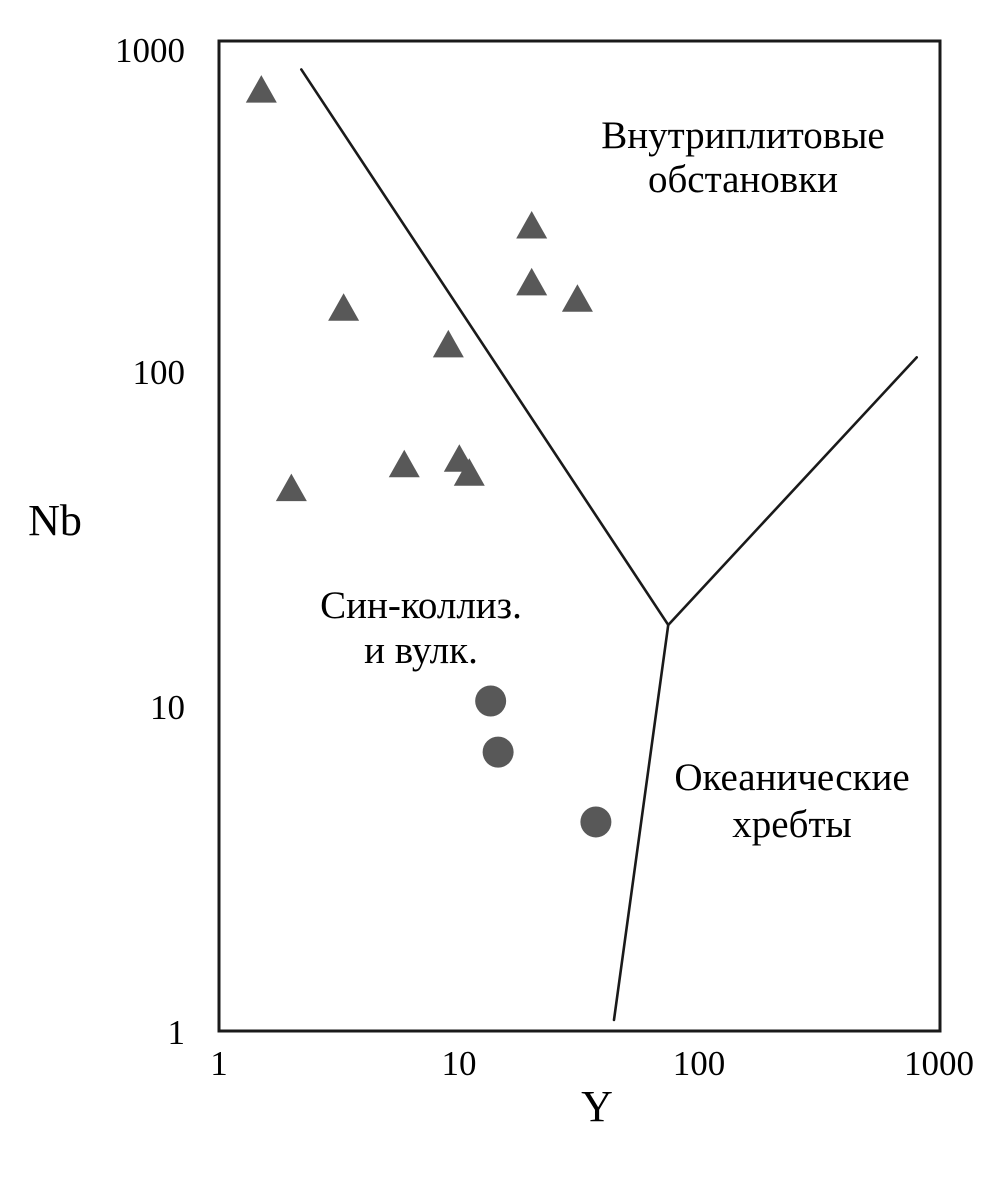 This screenshot has height=1181, width=1004. I want to click on x-tick-1: 1, so click(219, 1063).